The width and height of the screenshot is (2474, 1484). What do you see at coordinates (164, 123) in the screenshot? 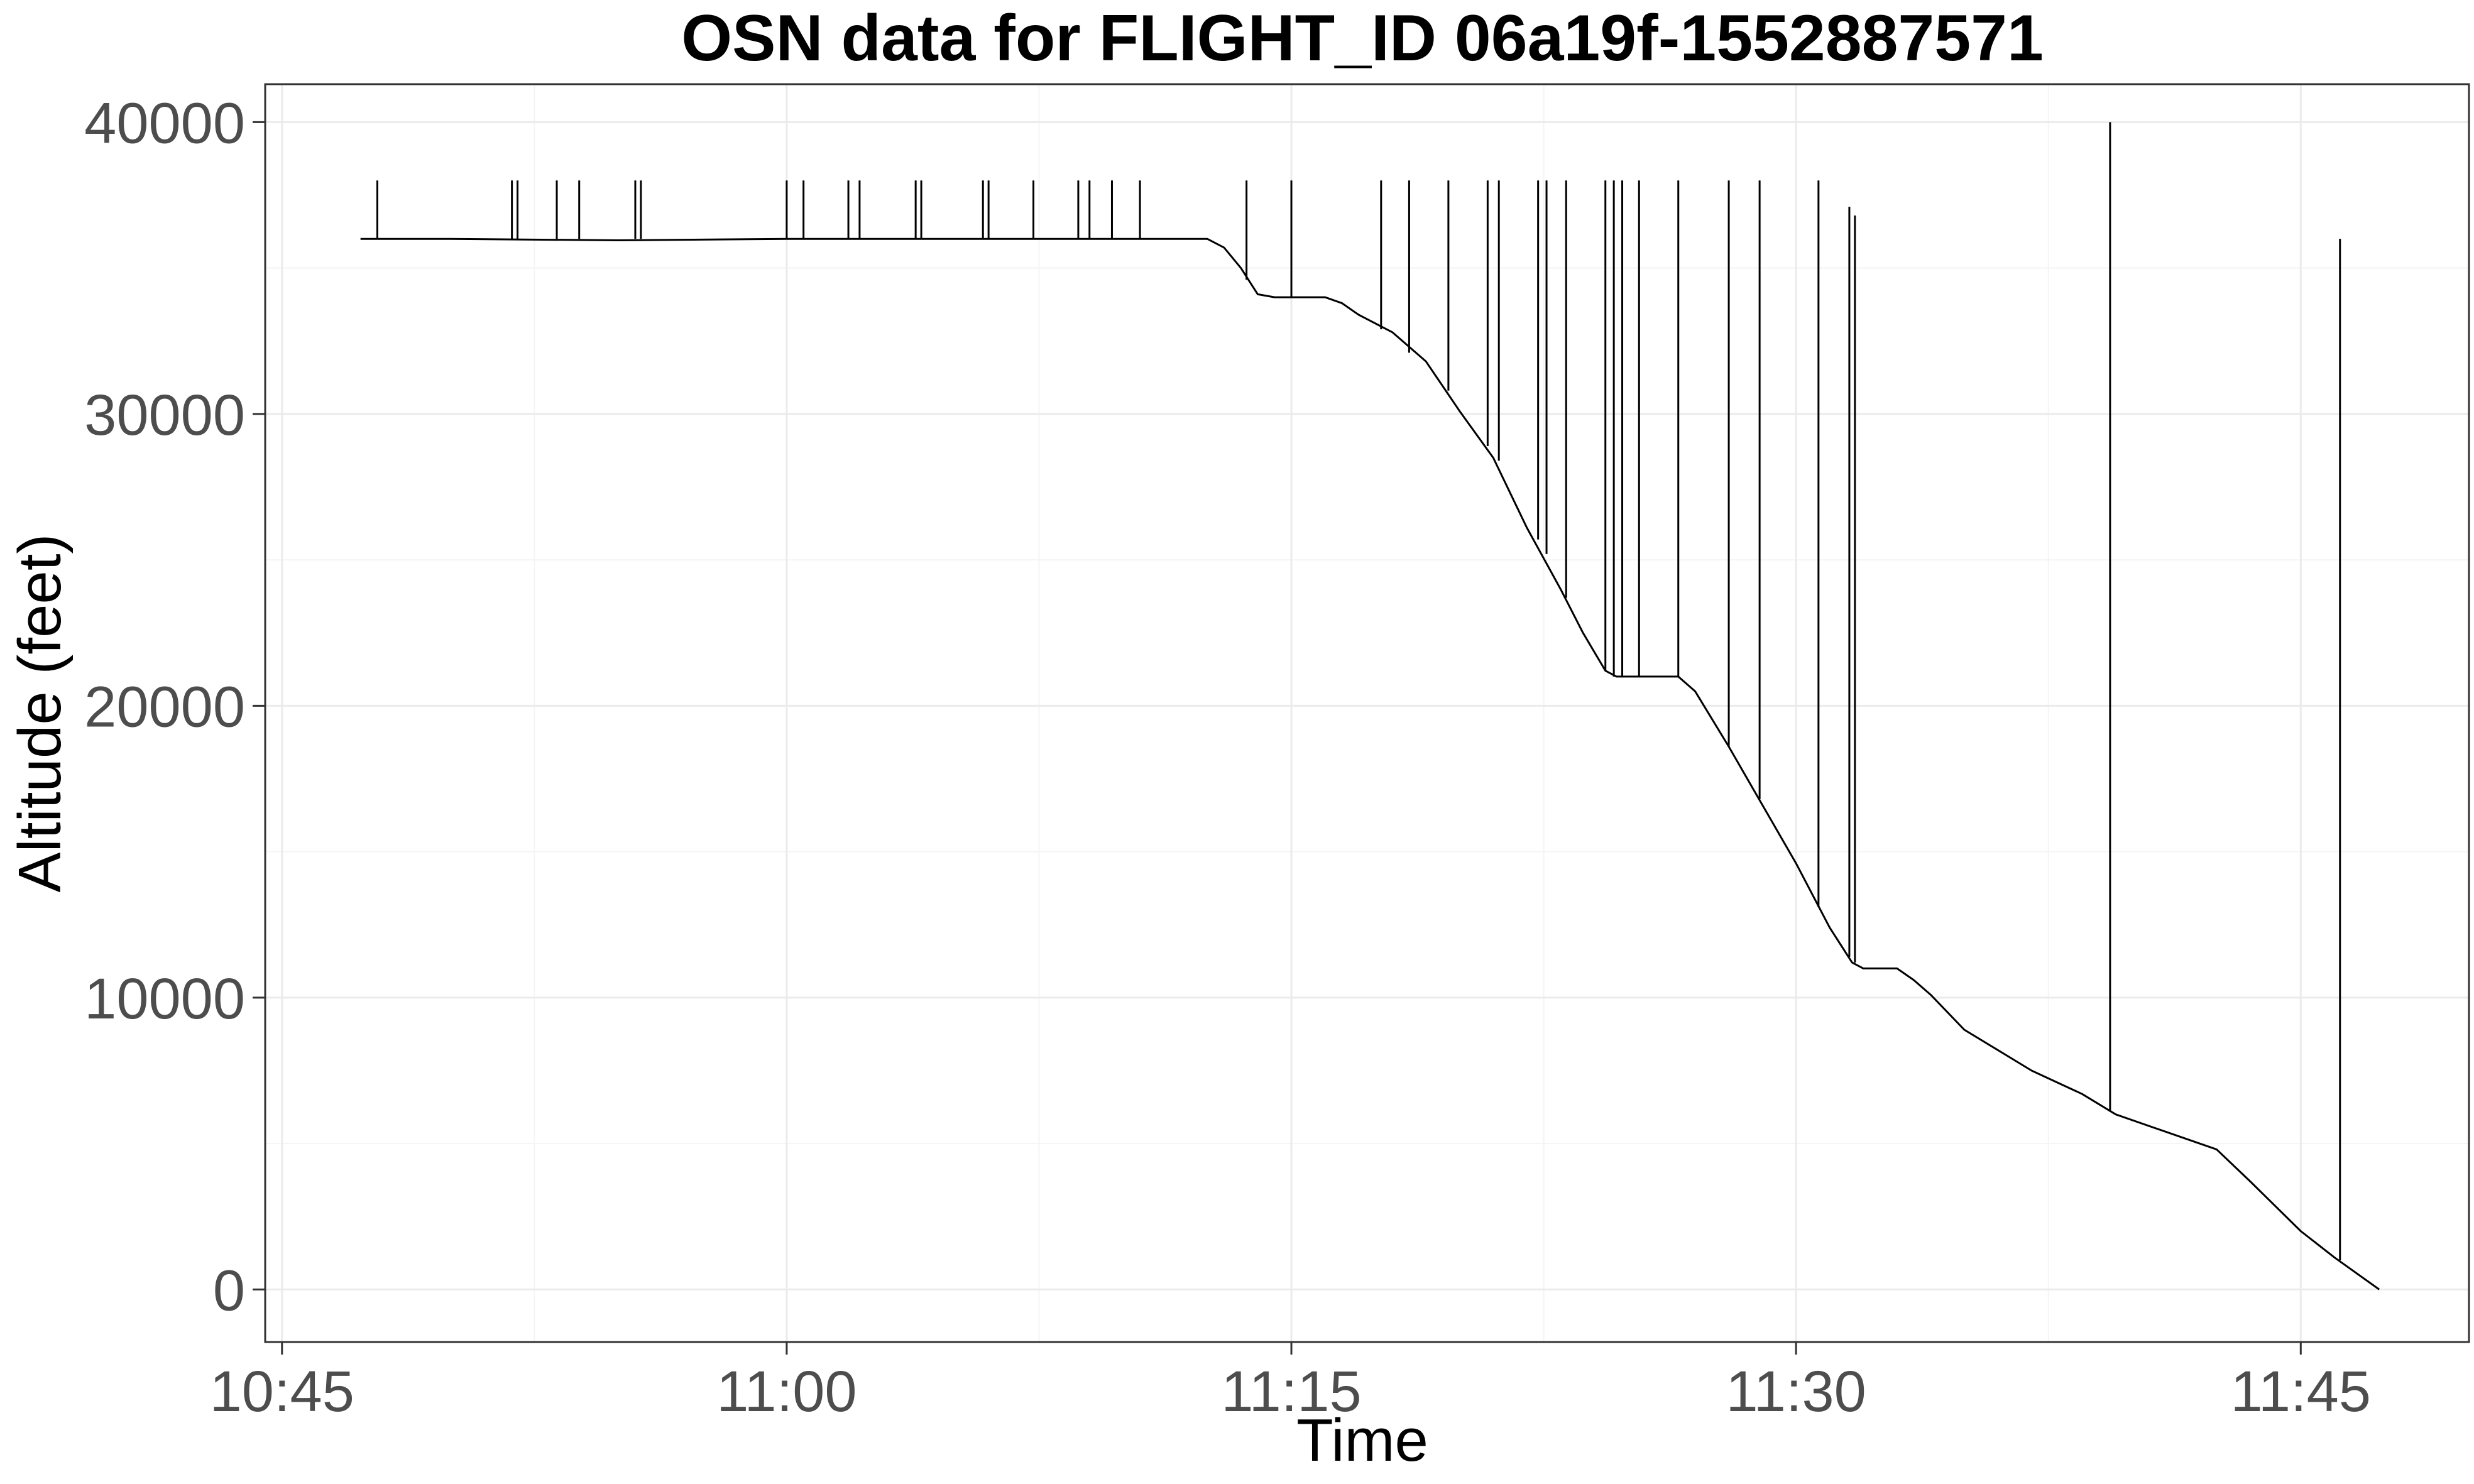
I see `y-tick-label: 40000` at bounding box center [164, 123].